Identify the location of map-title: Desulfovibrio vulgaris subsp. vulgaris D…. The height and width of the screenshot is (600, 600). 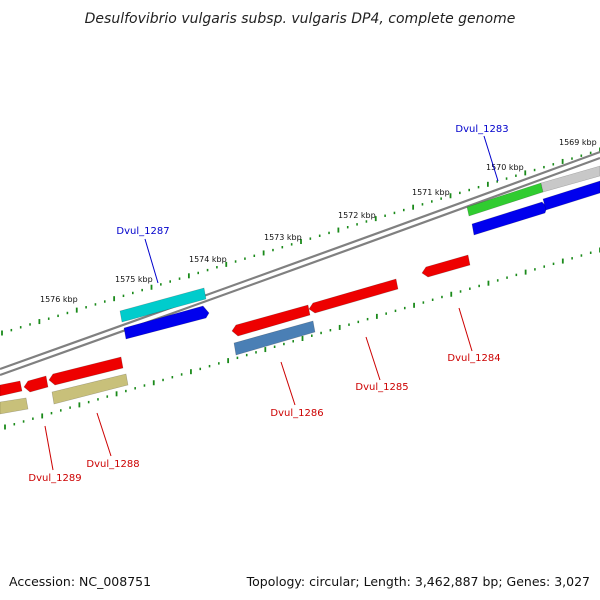
(300, 19).